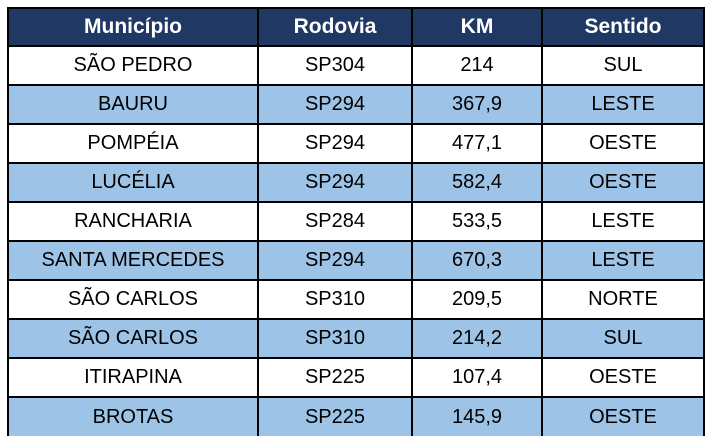 The width and height of the screenshot is (710, 443). What do you see at coordinates (133, 182) in the screenshot?
I see `cell-municipio: LUCÉLIA` at bounding box center [133, 182].